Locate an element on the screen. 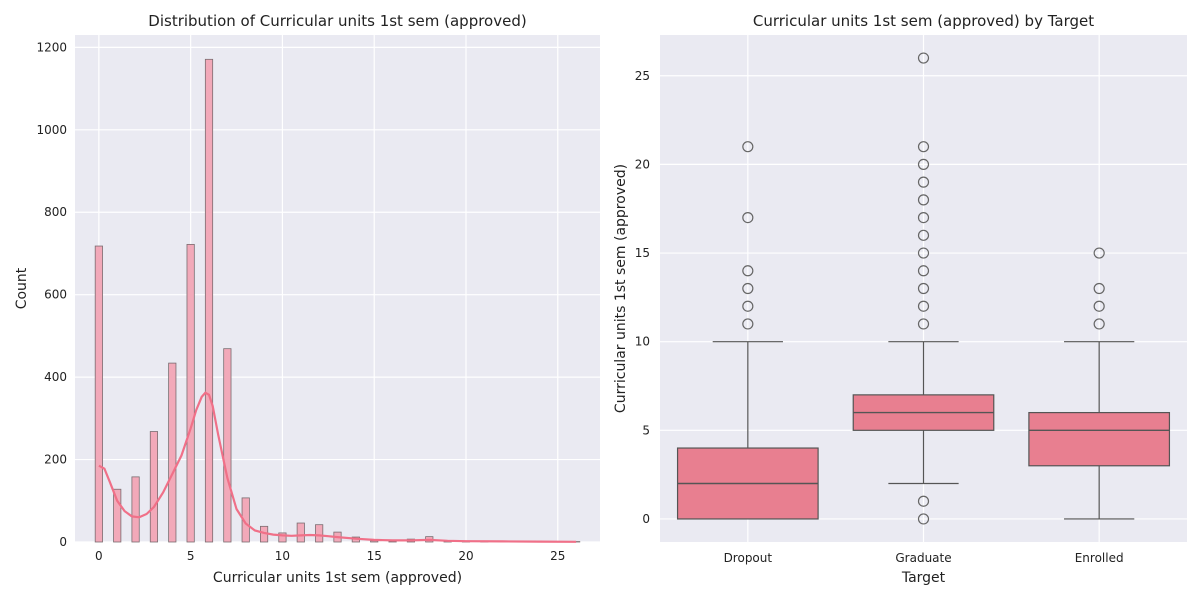 The image size is (1200, 600). x-tick-label: Enrolled is located at coordinates (1099, 558).